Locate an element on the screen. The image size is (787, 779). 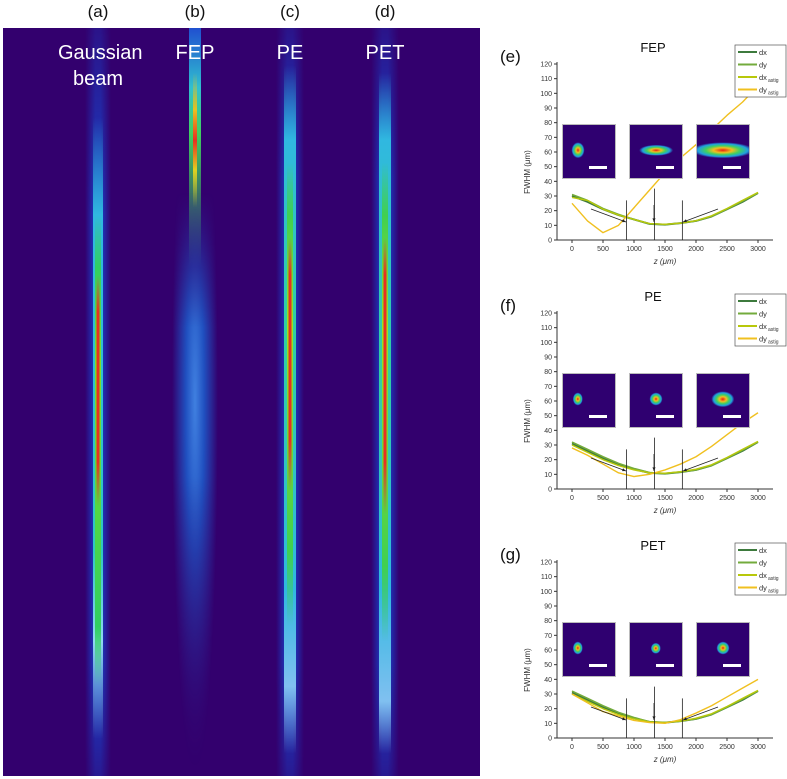
beam-pet is located at coordinates (385, 402).